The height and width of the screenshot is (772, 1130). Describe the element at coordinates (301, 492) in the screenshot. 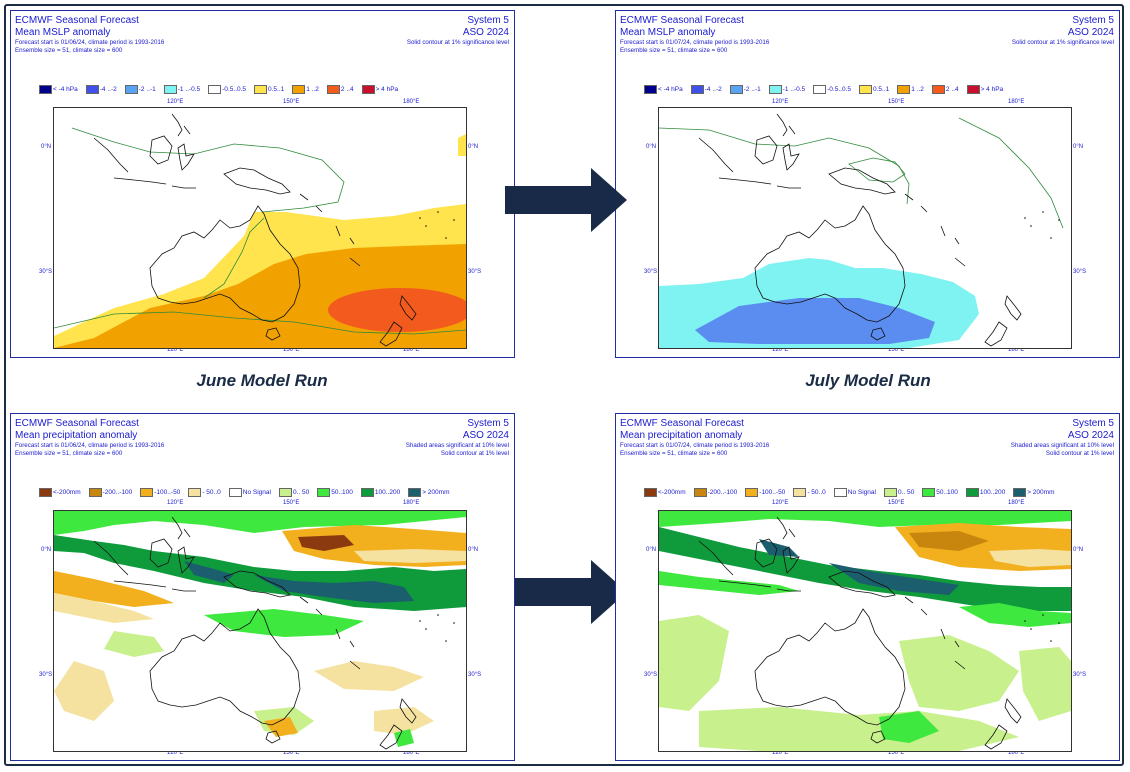

I see `legend-label: 0.. 50` at that location.